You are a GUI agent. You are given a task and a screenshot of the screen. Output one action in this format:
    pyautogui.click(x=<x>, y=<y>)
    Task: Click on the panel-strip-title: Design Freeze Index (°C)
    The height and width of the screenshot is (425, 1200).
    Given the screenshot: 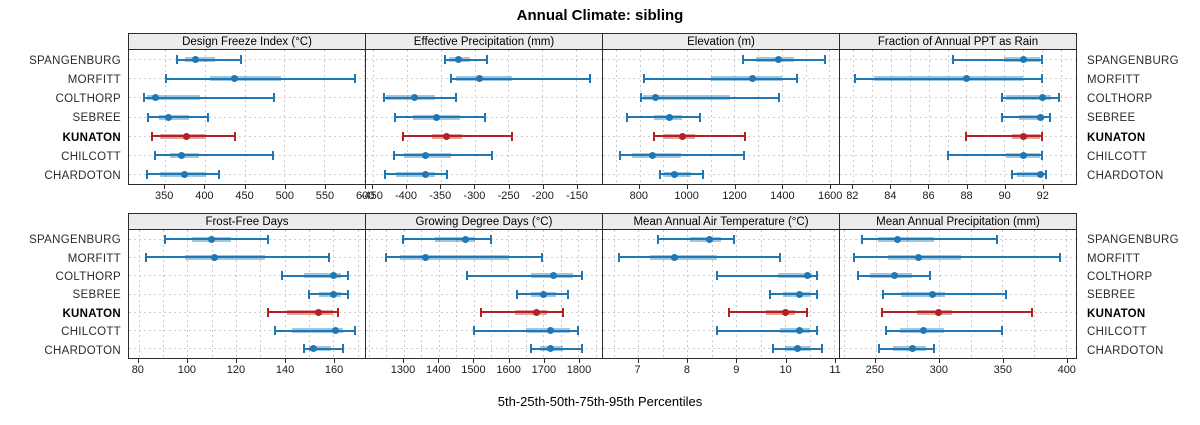 What is the action you would take?
    pyautogui.click(x=247, y=41)
    